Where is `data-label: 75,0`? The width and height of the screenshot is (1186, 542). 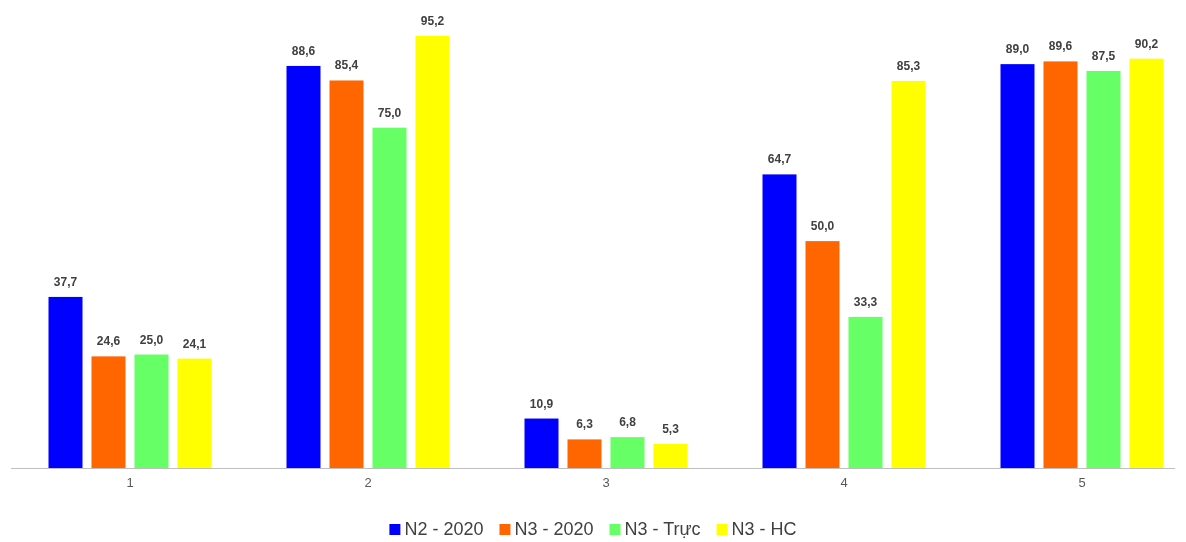
data-label: 75,0 is located at coordinates (389, 112).